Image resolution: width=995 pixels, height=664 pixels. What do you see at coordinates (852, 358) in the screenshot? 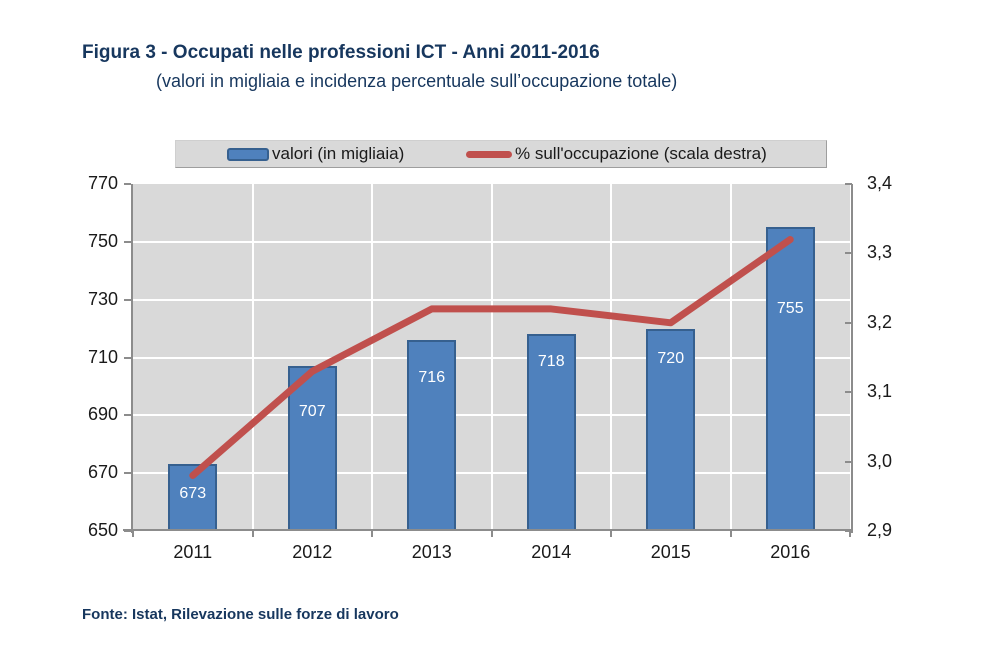
I see `right-axis-line` at bounding box center [852, 358].